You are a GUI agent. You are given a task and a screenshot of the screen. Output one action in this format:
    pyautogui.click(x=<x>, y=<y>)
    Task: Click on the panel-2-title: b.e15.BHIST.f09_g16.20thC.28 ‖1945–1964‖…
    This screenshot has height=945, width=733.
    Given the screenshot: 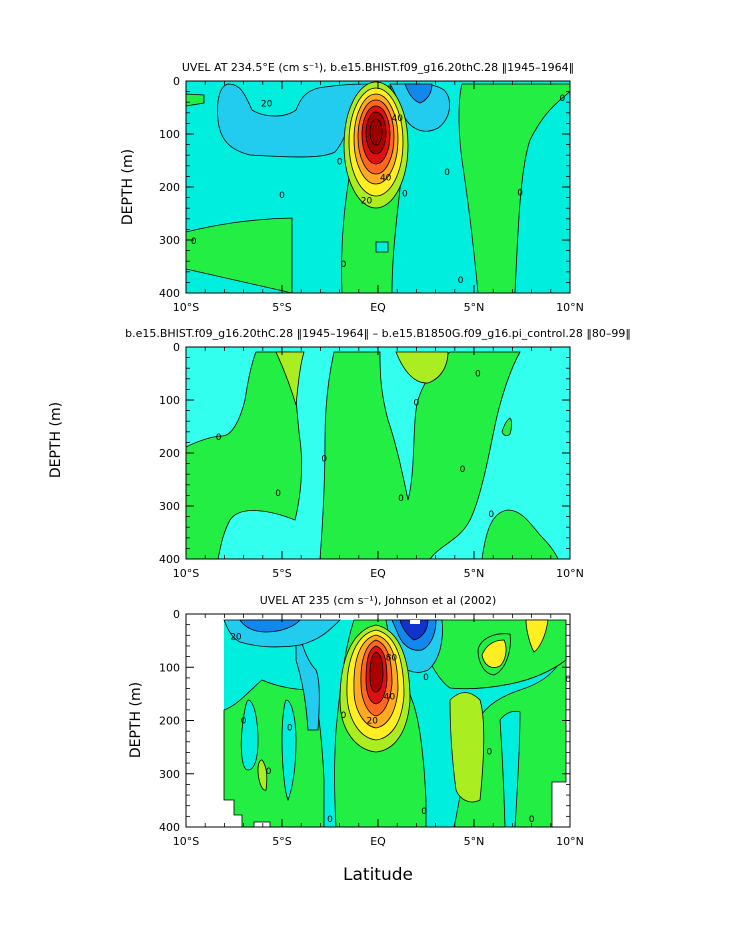 What is the action you would take?
    pyautogui.click(x=378, y=333)
    